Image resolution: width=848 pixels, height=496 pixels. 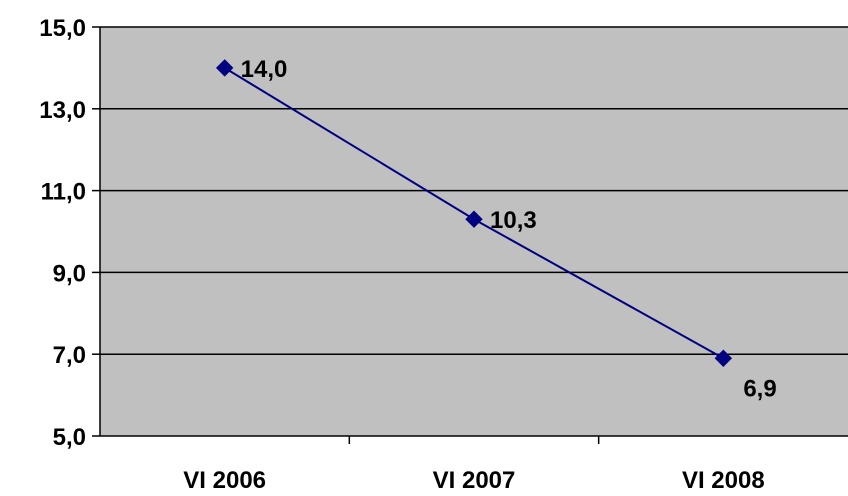 I want to click on y-axis: 5,0 7,0 9,0 11,0 13,0 15,0, so click(x=69, y=233).